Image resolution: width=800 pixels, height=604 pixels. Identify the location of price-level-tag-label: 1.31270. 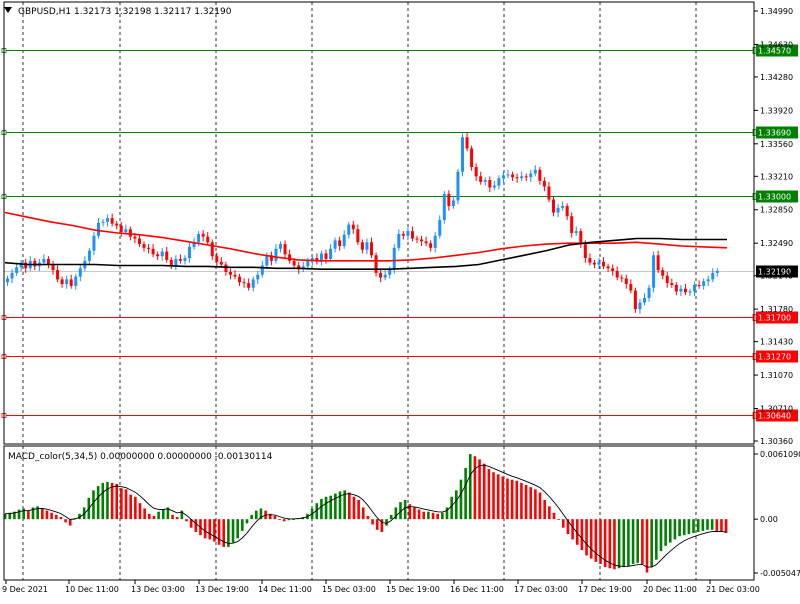
(774, 357).